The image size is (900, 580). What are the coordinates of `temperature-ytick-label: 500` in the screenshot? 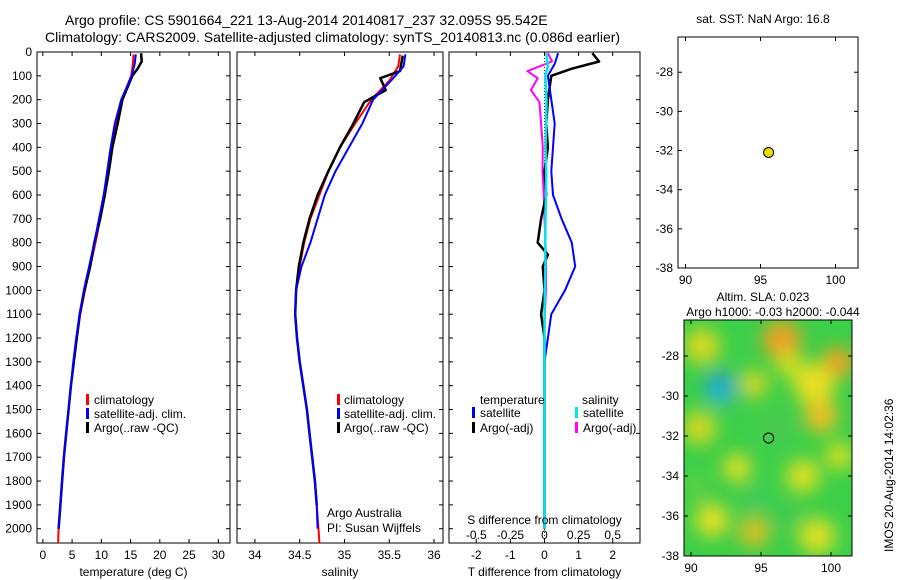 It's located at (22, 171).